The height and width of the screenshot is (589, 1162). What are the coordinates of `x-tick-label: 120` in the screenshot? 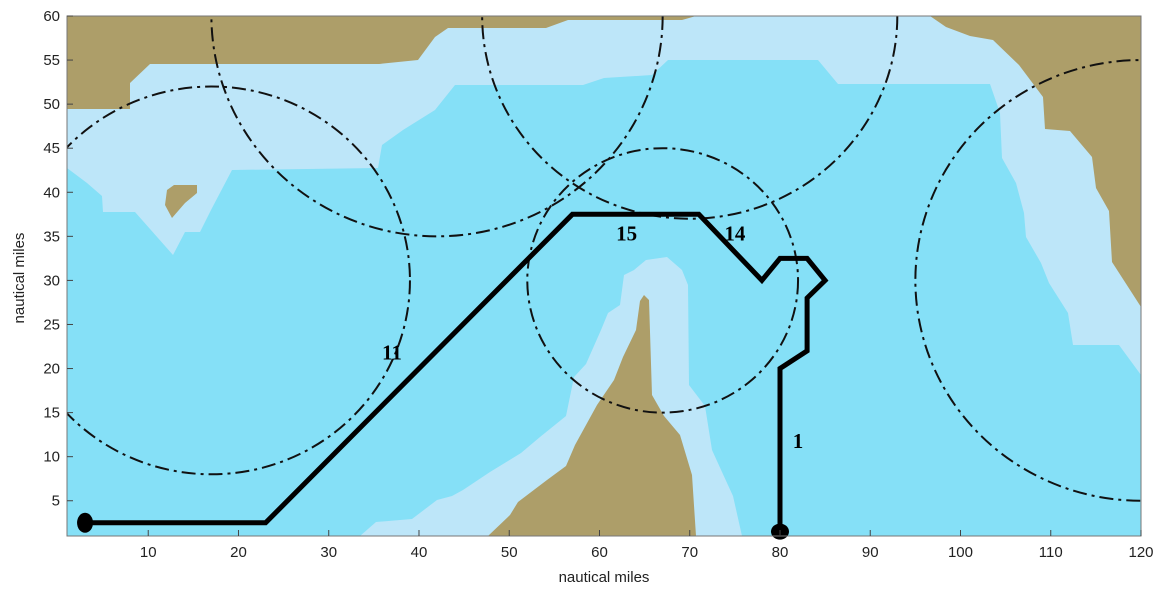 It's located at (1140, 552).